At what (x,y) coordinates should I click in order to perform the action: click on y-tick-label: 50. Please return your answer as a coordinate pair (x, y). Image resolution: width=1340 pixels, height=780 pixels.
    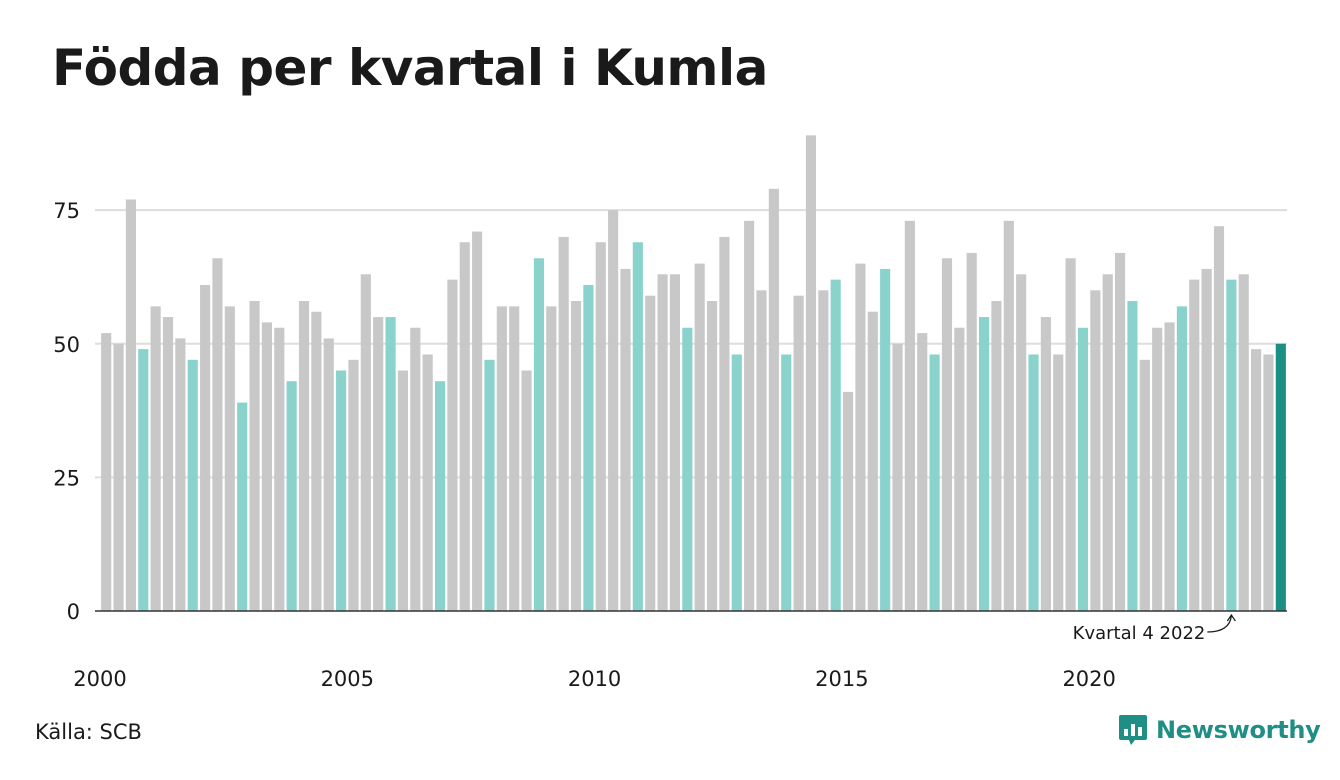
    Looking at the image, I should click on (66, 345).